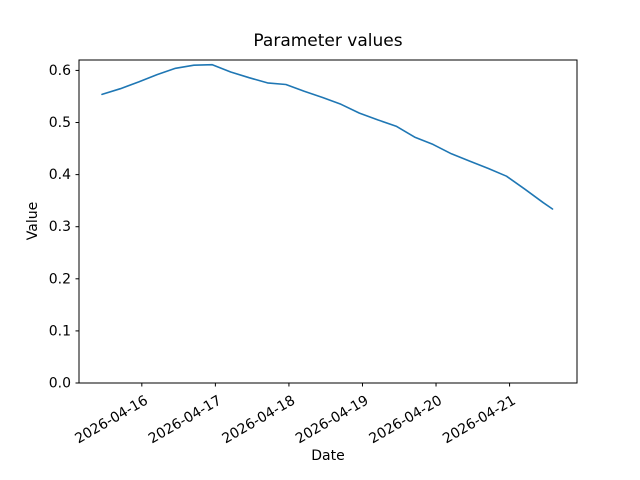 The height and width of the screenshot is (480, 640). Describe the element at coordinates (185, 420) in the screenshot. I see `x-tick-label: 2026-04-17` at that location.